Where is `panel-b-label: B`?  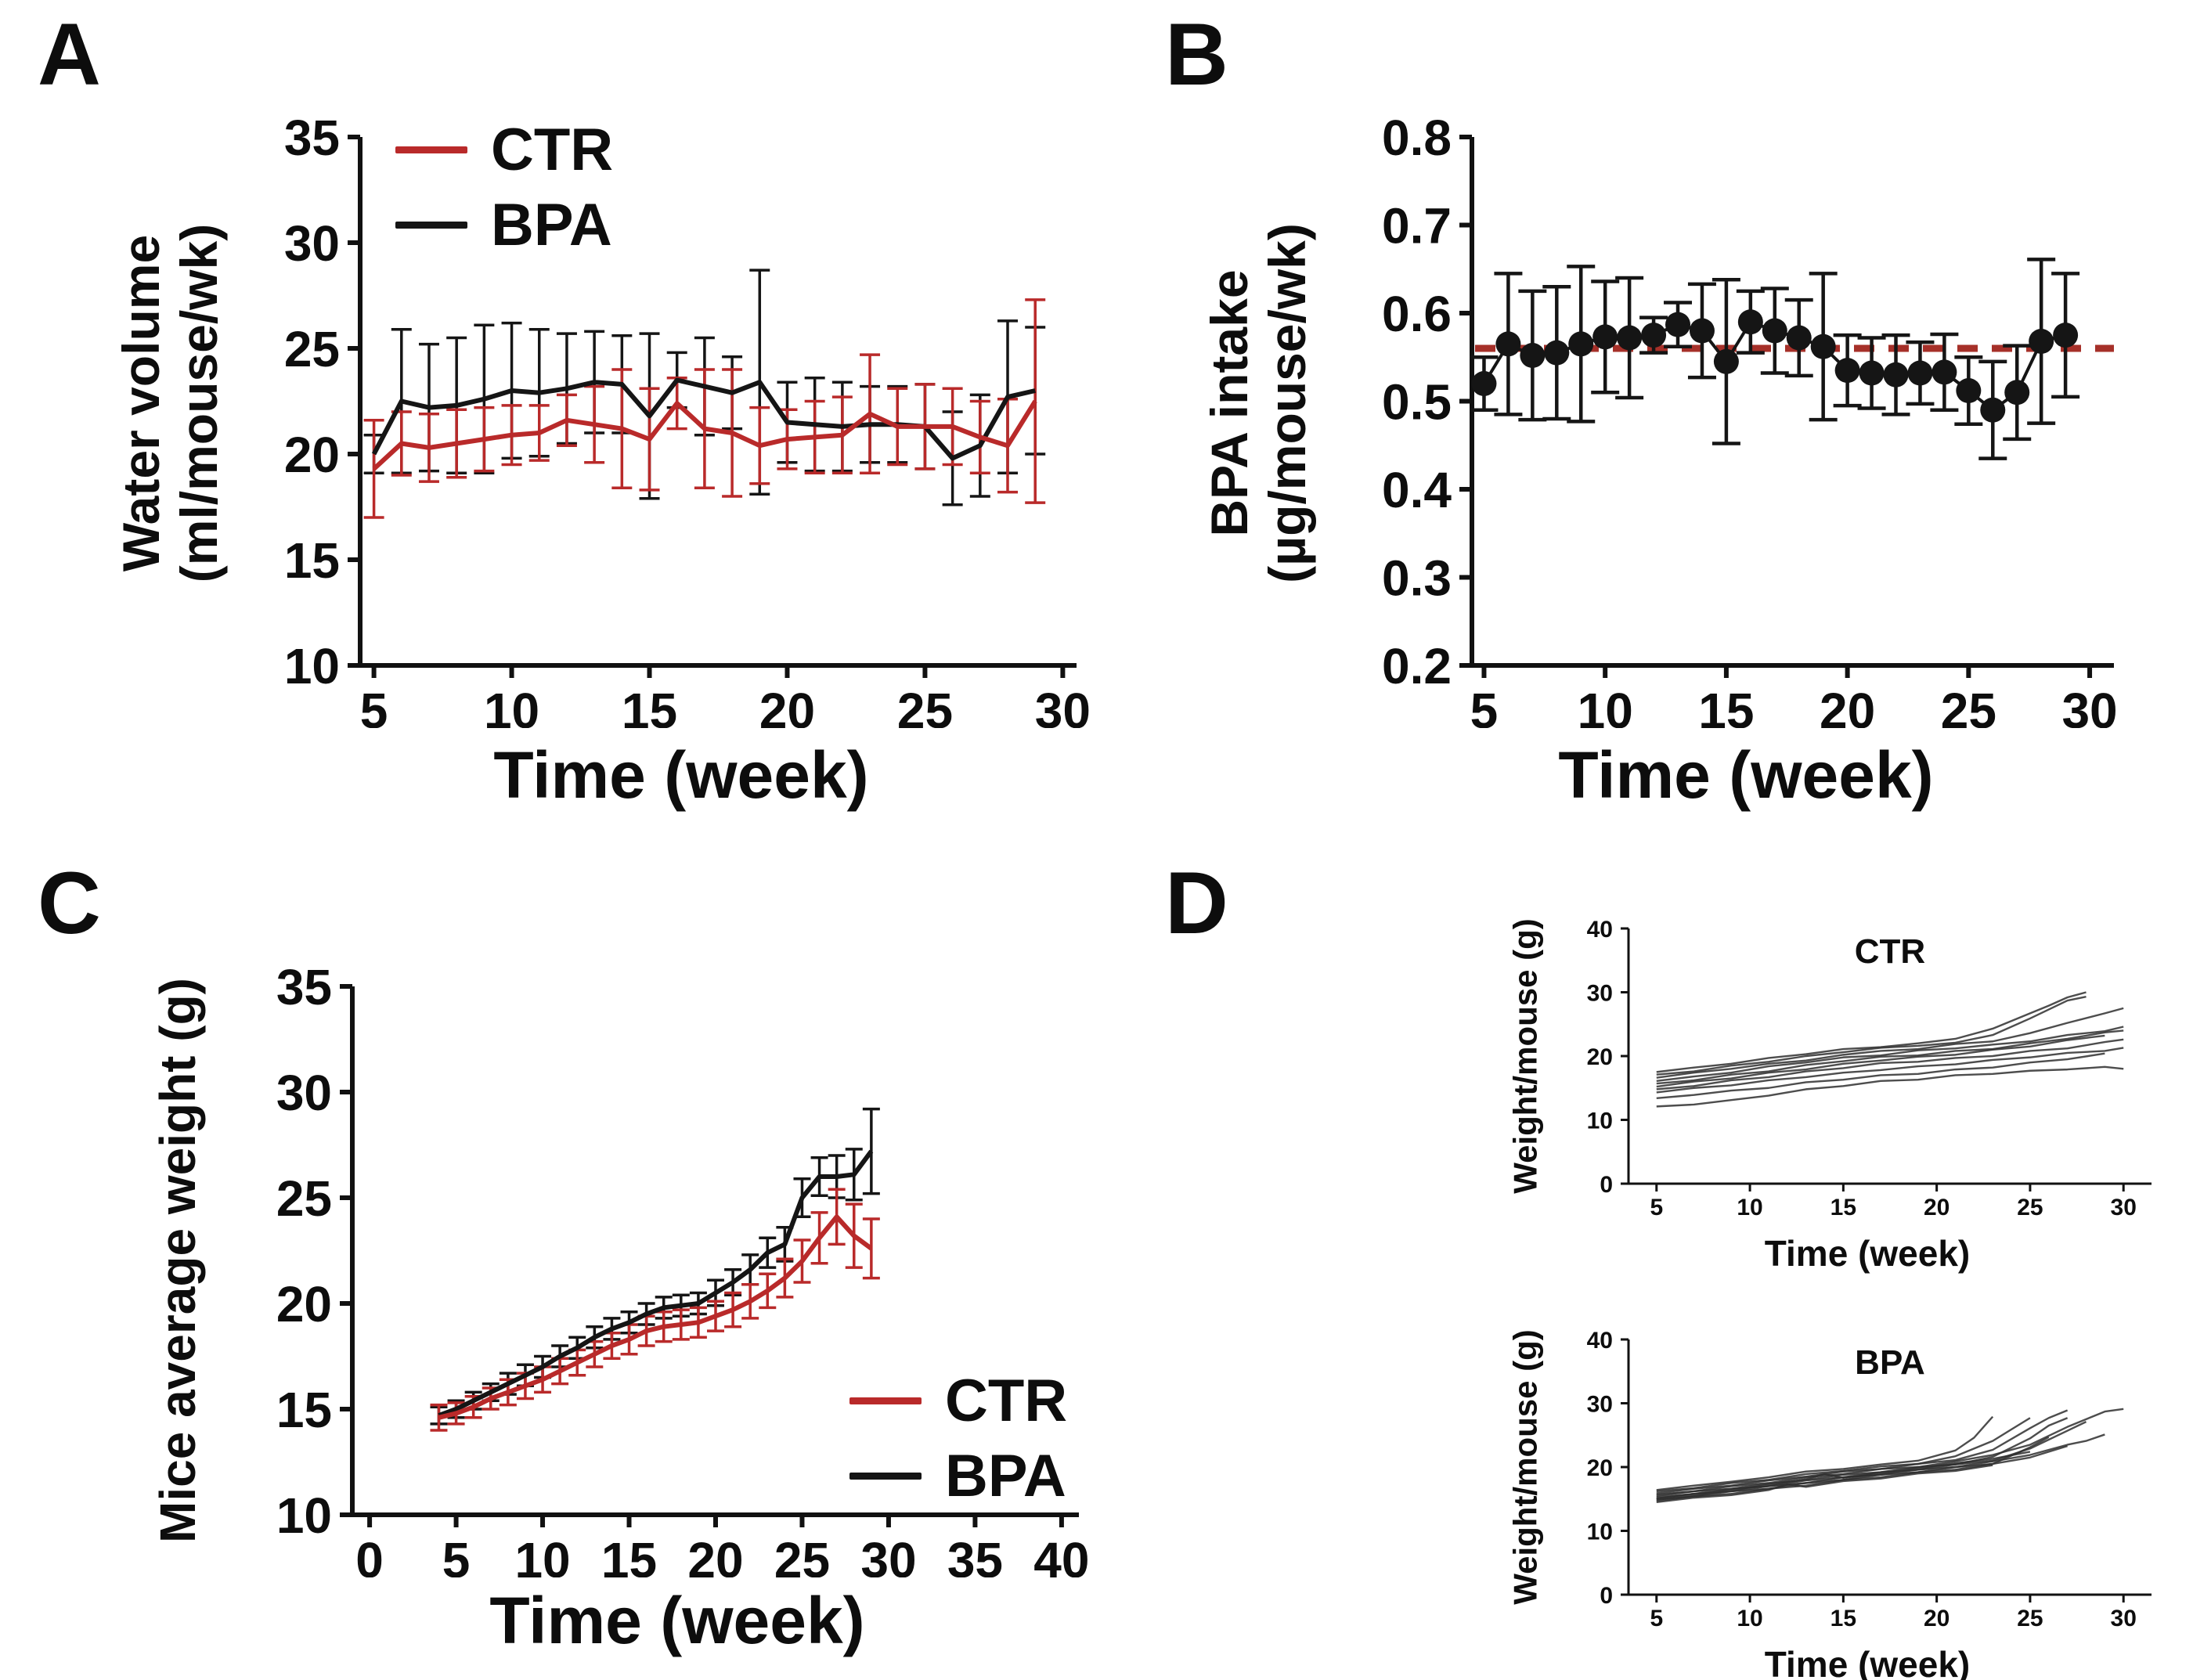 panel-b-label: B is located at coordinates (1196, 54).